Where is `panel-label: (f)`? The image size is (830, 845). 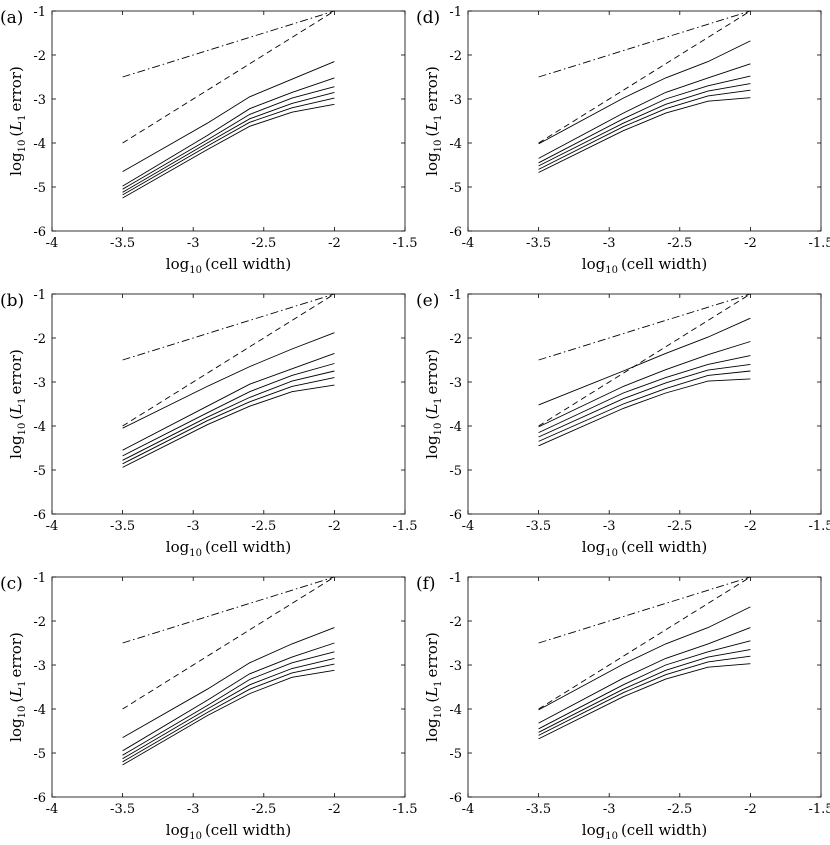 panel-label: (f) is located at coordinates (426, 584).